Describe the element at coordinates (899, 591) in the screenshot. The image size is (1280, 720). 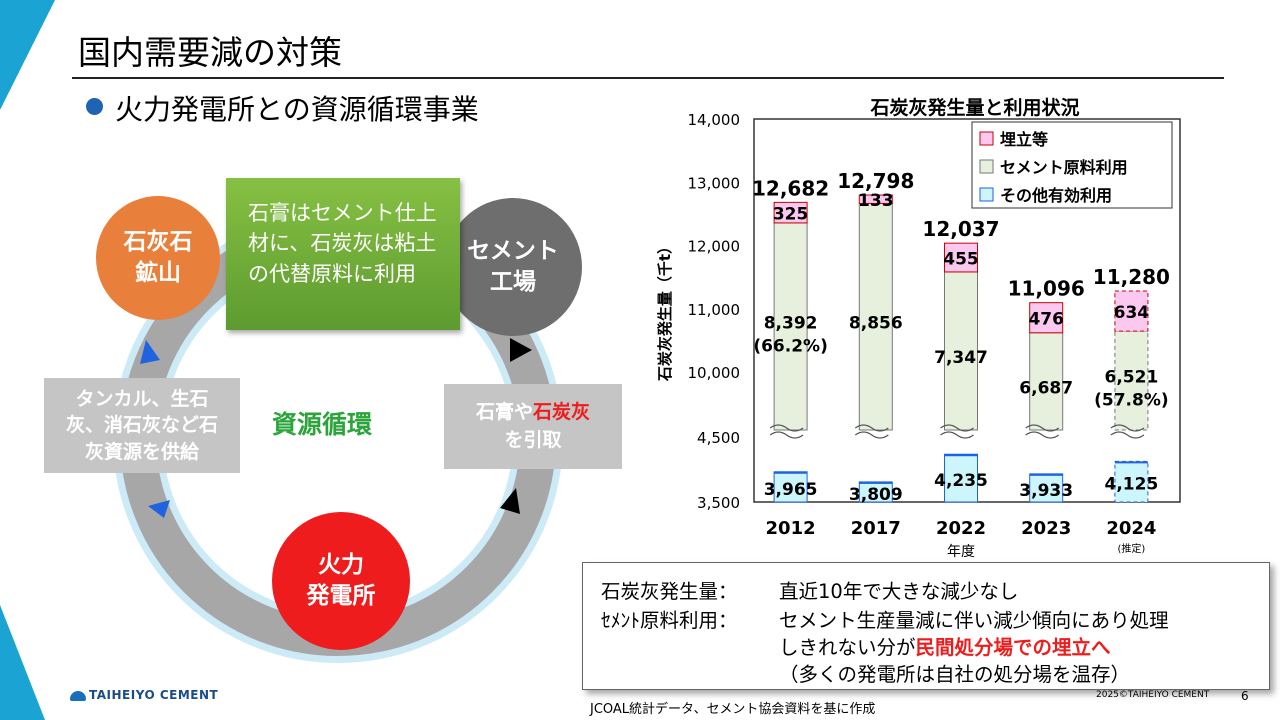
I see `note-row-1-text: 直近10年で大きな減少なし` at that location.